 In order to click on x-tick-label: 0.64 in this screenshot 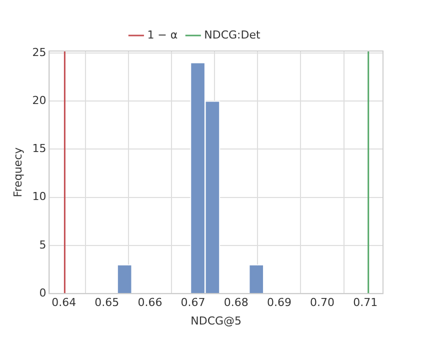, I will do `click(64, 303)`.